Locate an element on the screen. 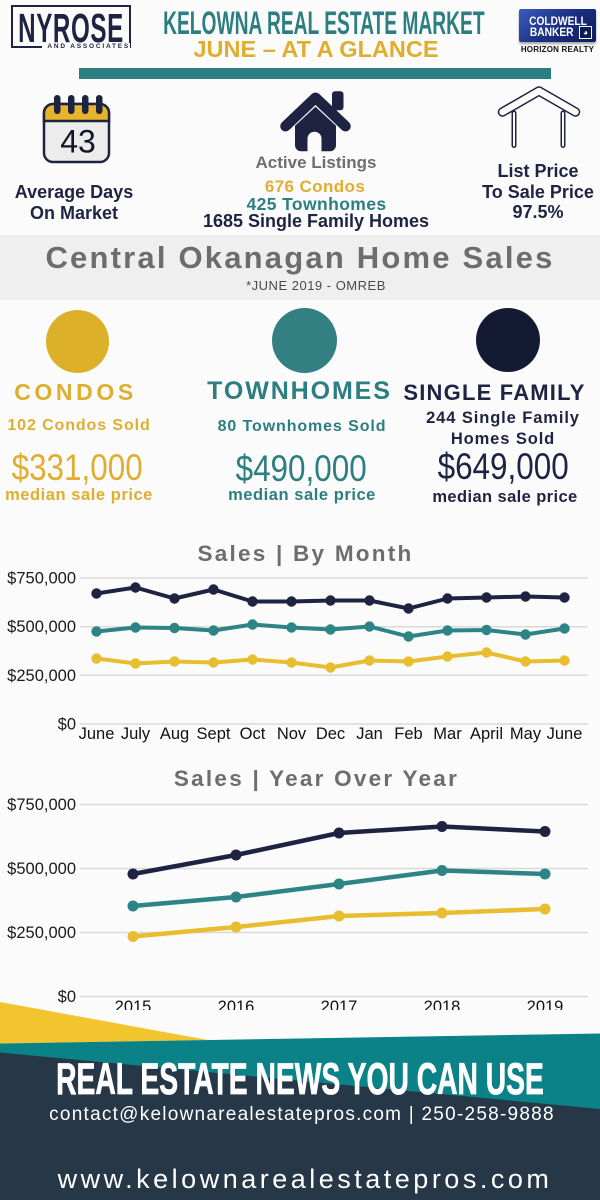  svg-text: Aug is located at coordinates (174, 734).